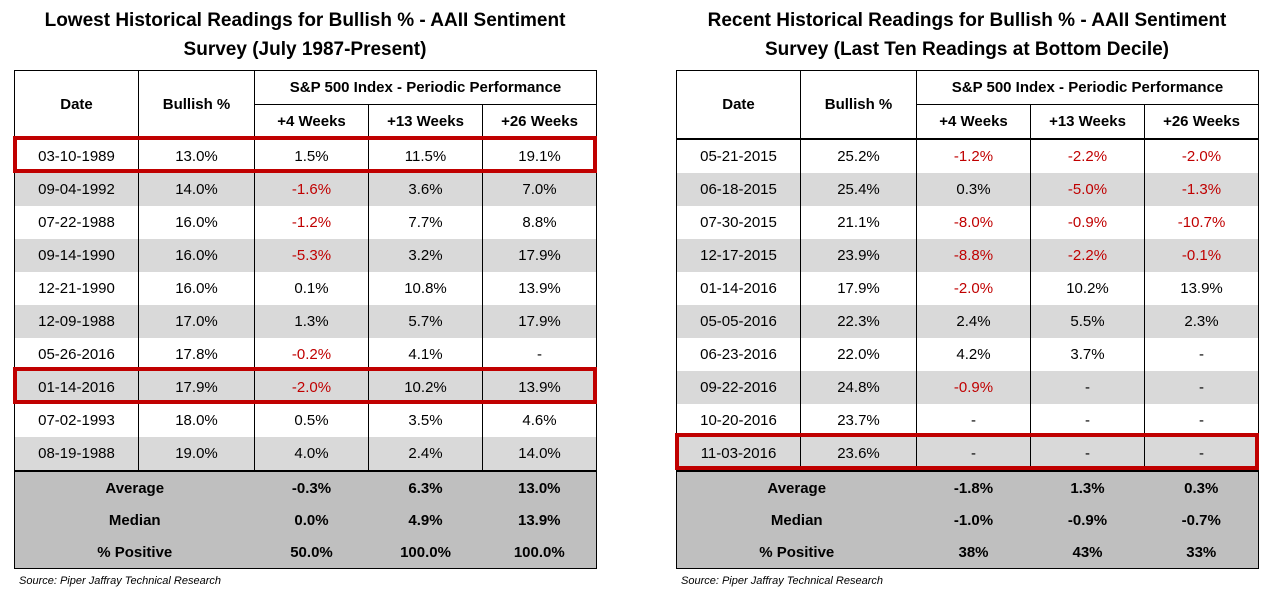 The width and height of the screenshot is (1271, 599). Describe the element at coordinates (311, 255) in the screenshot. I see `w4-cell: -5.3%` at that location.